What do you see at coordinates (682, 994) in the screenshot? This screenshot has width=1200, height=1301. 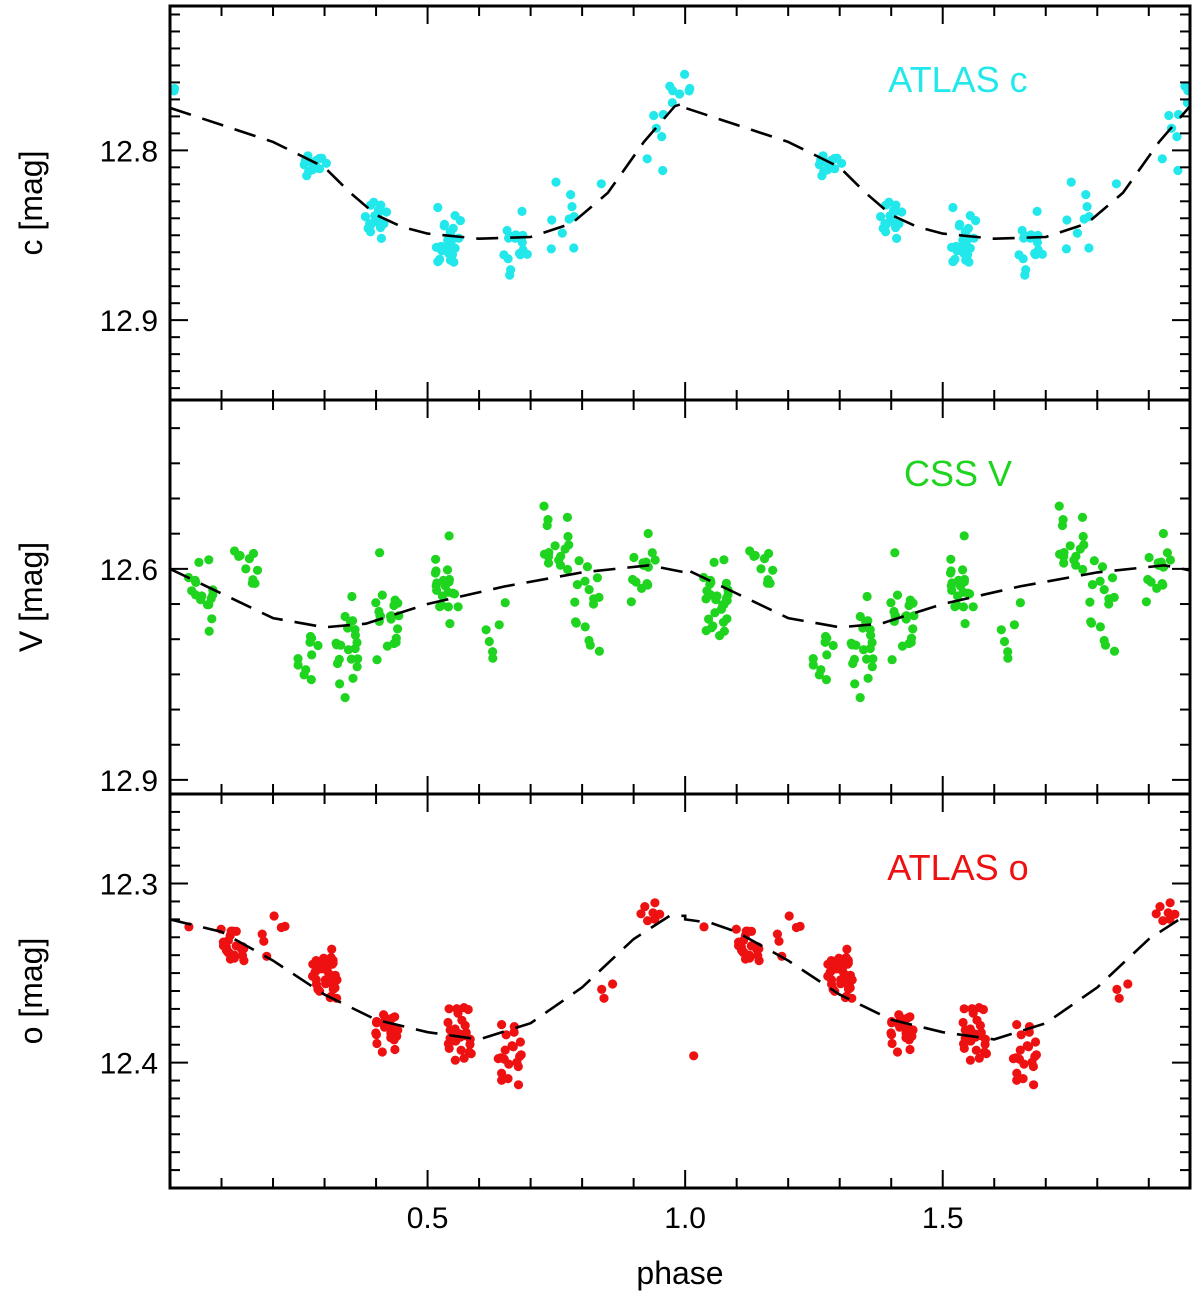 I see `data-points-o` at bounding box center [682, 994].